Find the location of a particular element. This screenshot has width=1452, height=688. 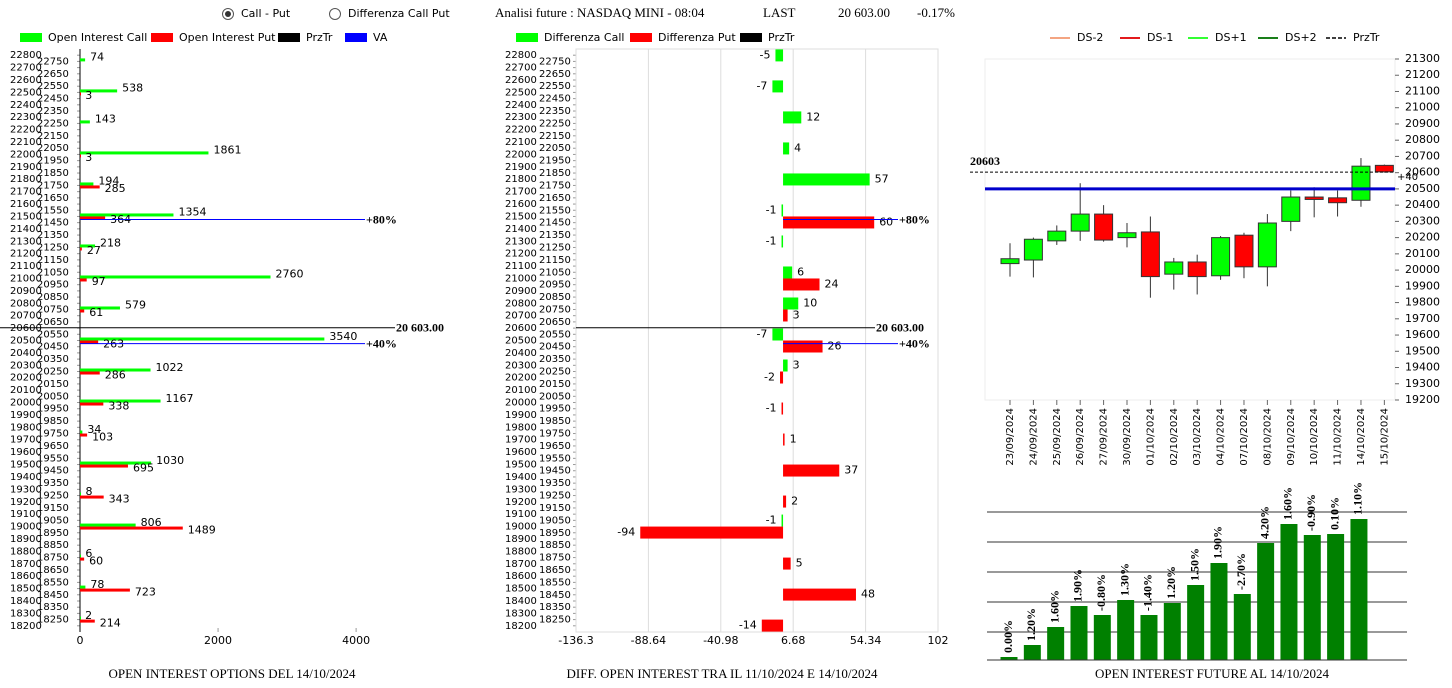

x-tick-label: 02/10/2024 is located at coordinates (1174, 437).